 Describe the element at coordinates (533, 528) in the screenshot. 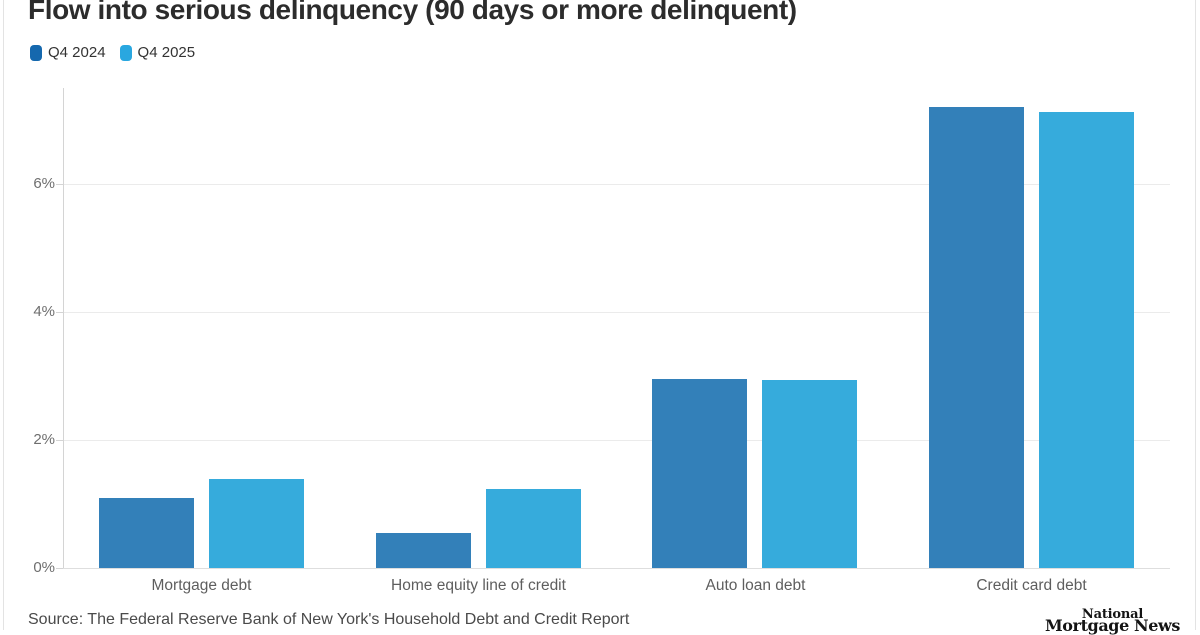

I see `bar-q4-2025-home-equity-line-of-credit` at that location.